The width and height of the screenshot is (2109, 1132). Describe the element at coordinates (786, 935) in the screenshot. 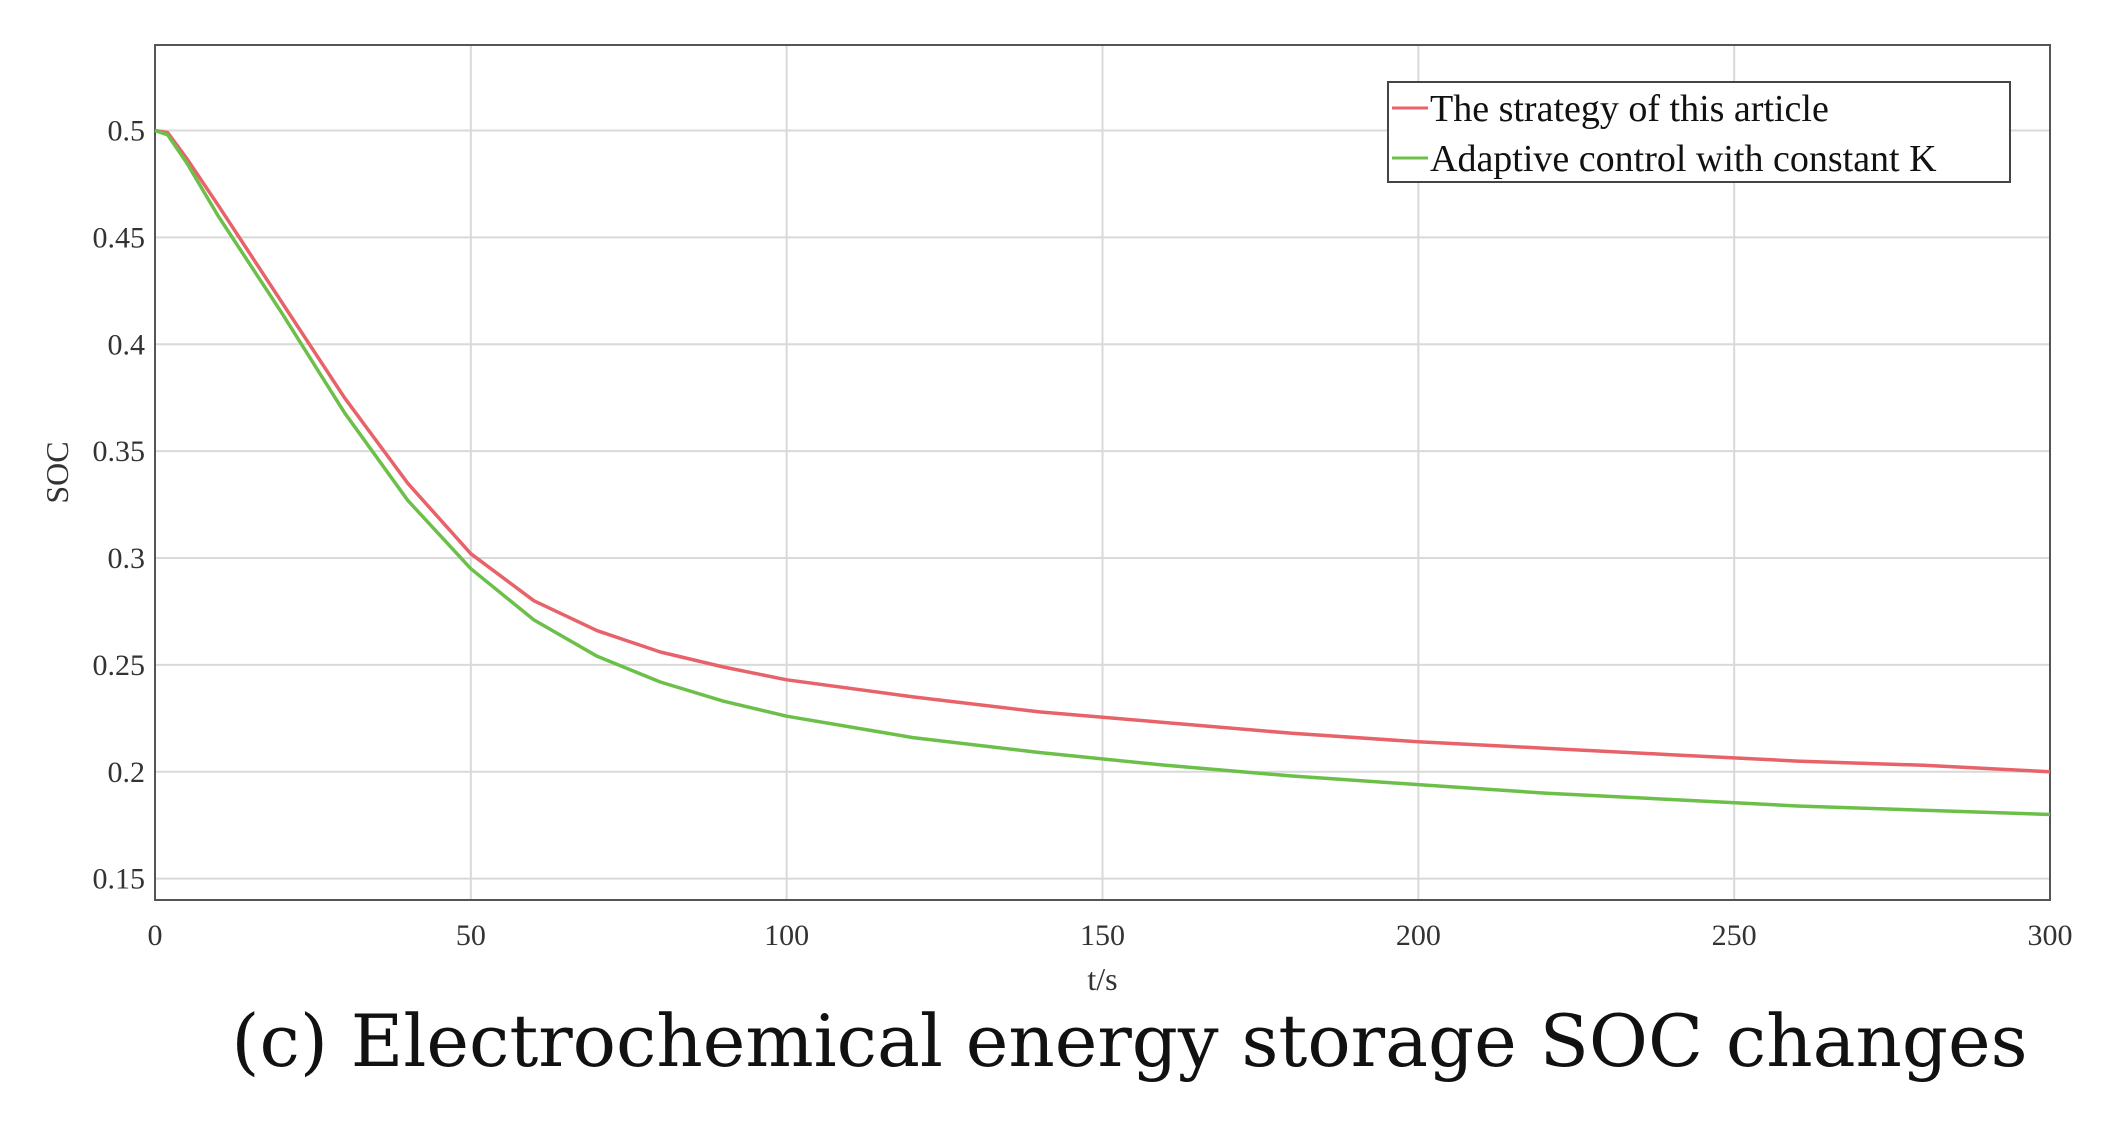

I see `x-tick-label: 100` at that location.